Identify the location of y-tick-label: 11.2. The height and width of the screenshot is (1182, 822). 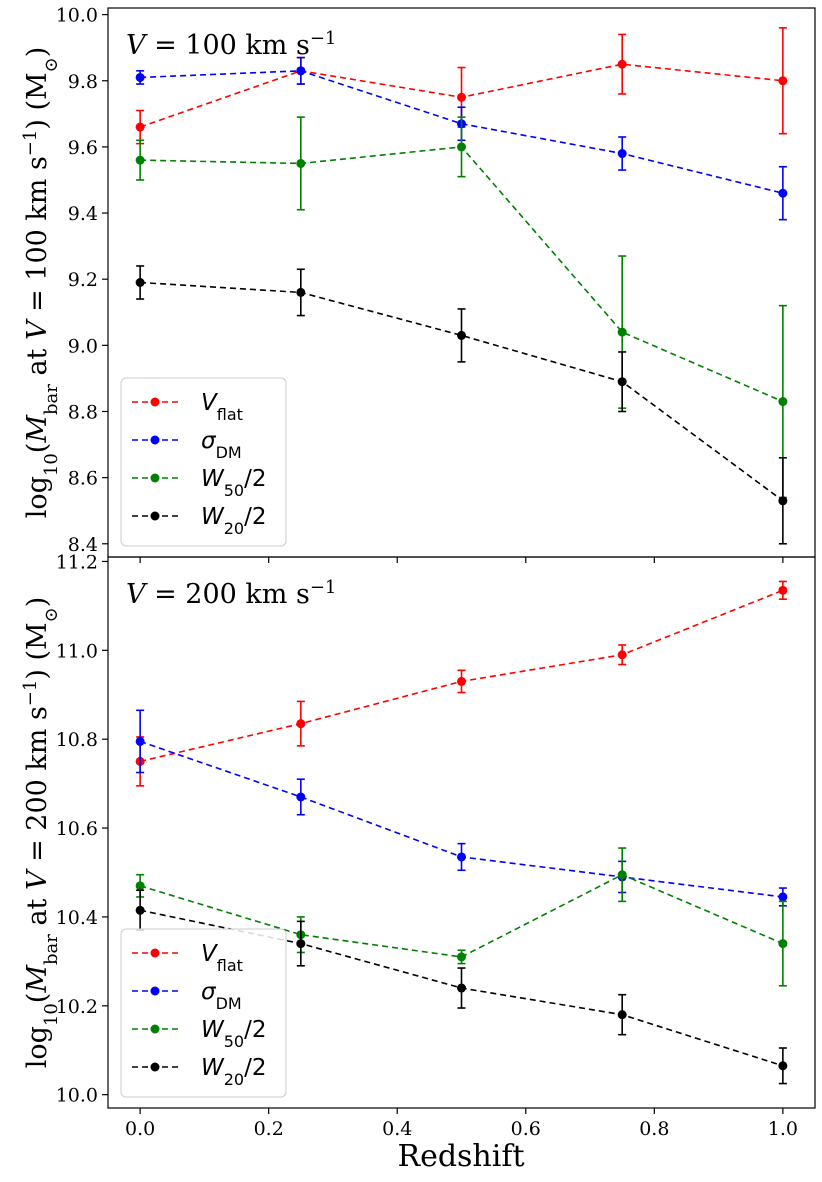
(77, 562).